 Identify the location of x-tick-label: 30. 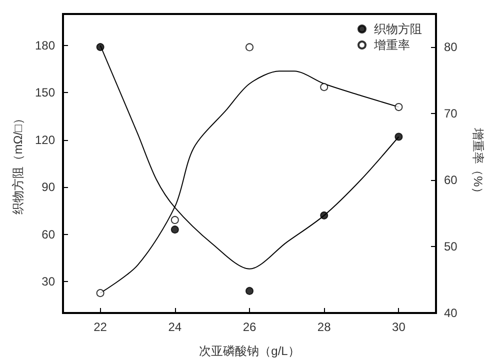
(399, 327).